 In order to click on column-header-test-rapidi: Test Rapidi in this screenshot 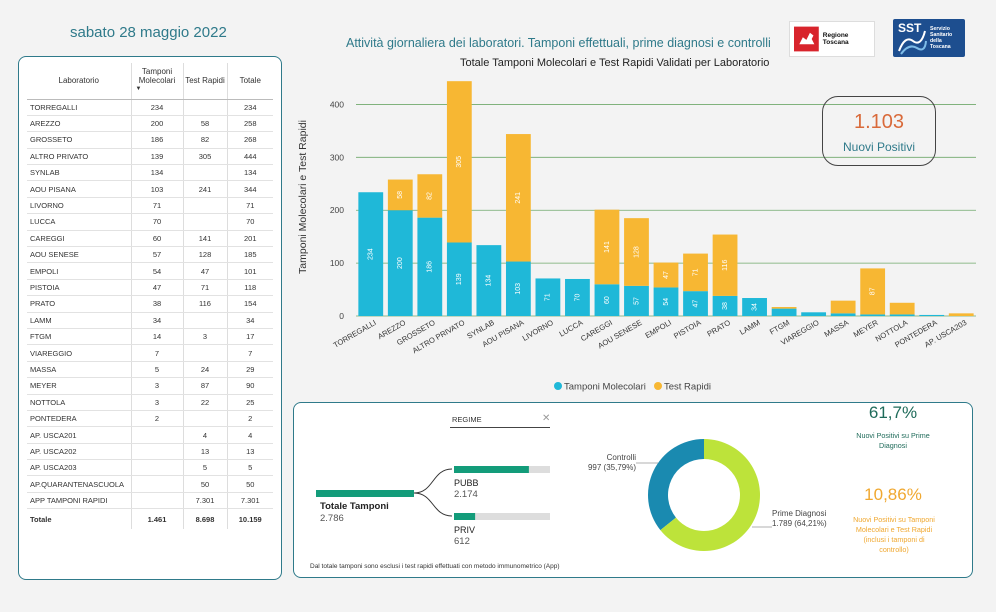, I will do `click(204, 81)`.